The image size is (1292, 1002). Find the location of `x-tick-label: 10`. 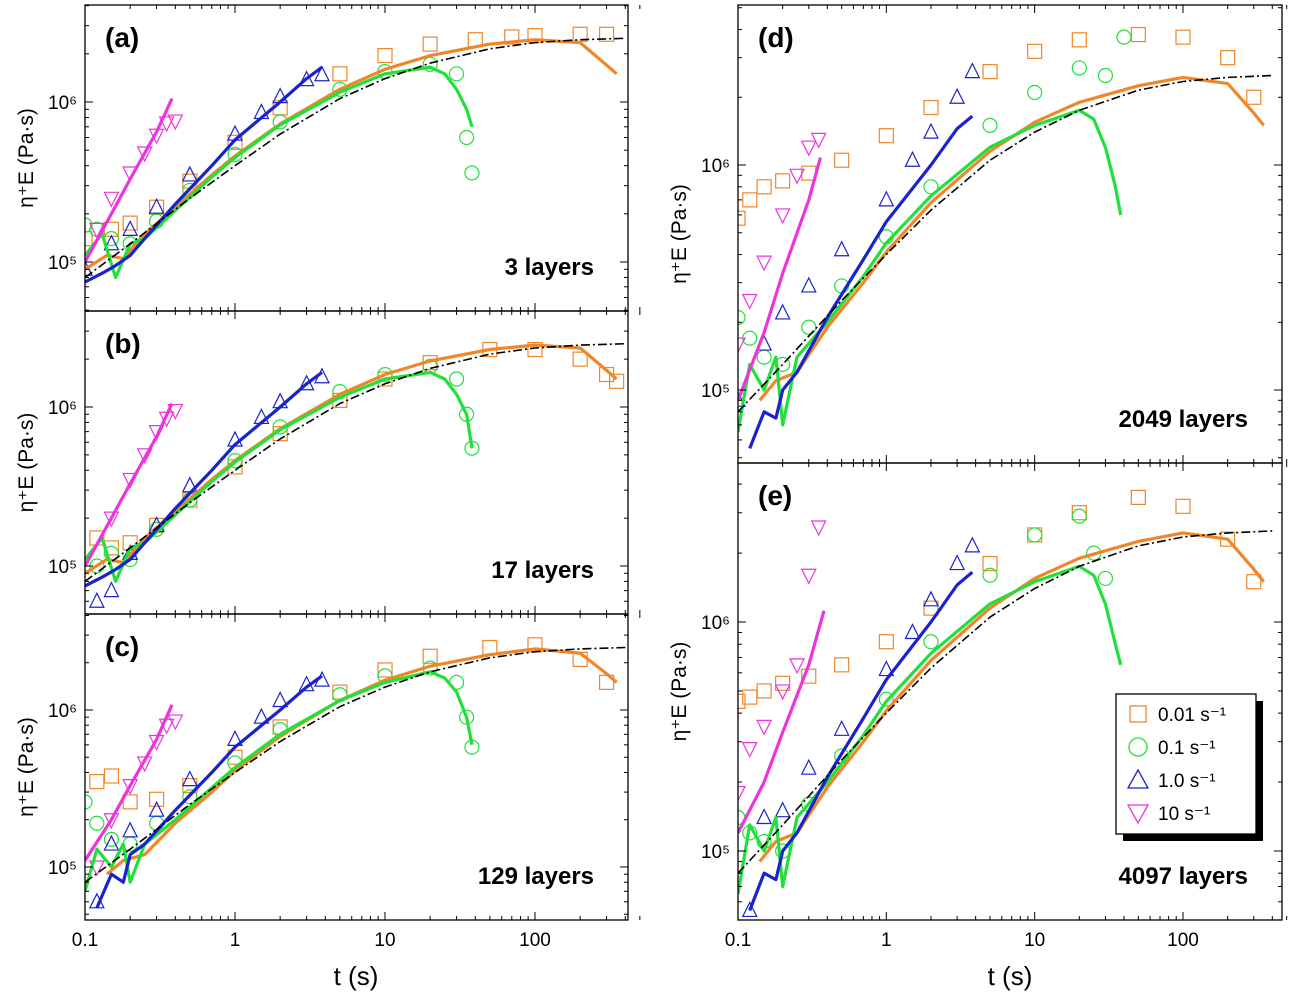

x-tick-label: 10 is located at coordinates (1034, 940).